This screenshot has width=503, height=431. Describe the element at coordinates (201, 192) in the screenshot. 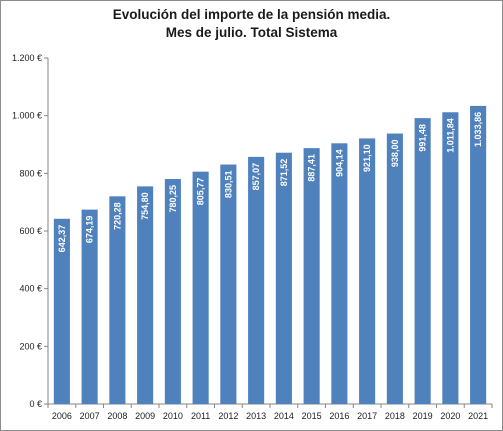

I see `bar-value-label: 805,77` at that location.